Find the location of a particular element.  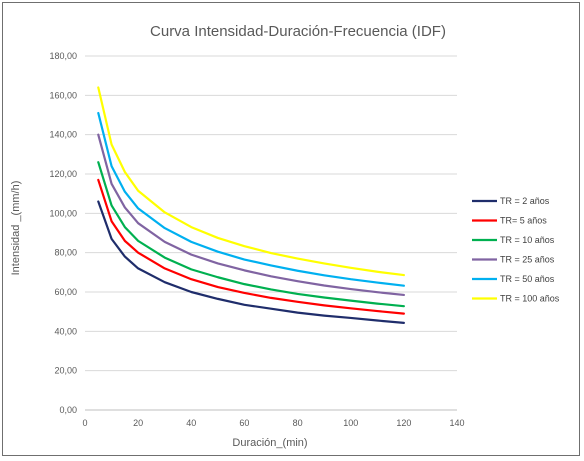

x-tick-label: 0 is located at coordinates (84, 423).